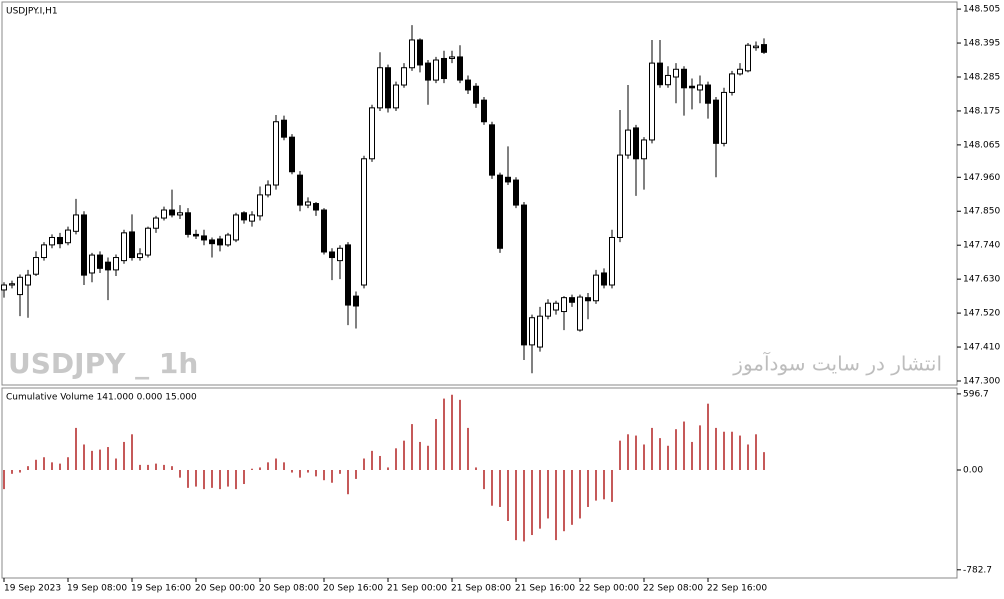 The width and height of the screenshot is (1004, 599). What do you see at coordinates (673, 589) in the screenshot?
I see `x-tick-label: 22 Sep 08:00` at bounding box center [673, 589].